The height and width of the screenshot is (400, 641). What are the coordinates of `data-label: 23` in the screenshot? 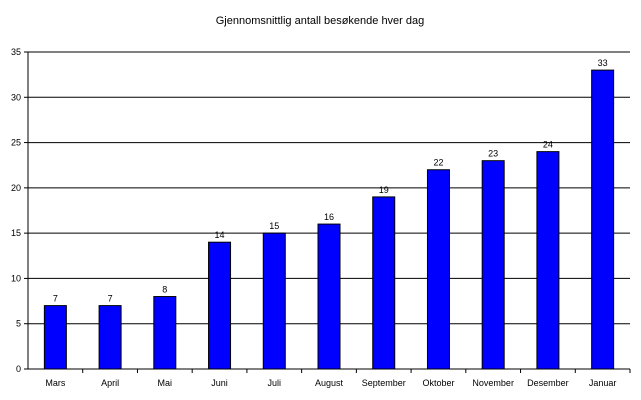 It's located at (493, 154).